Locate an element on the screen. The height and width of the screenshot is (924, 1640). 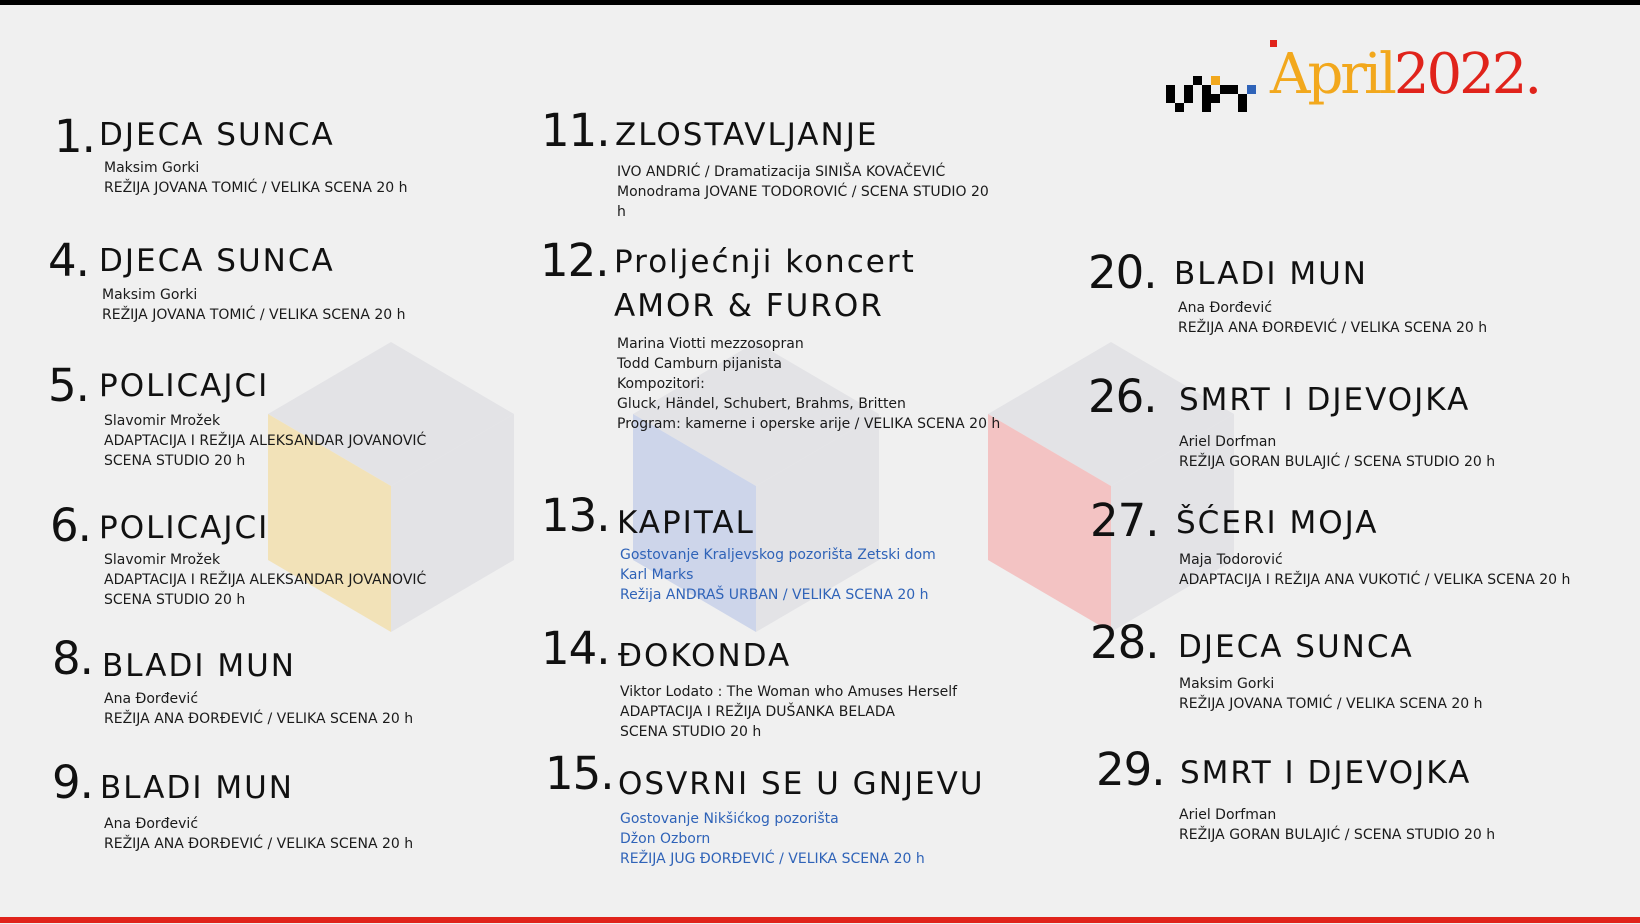
event-date: 13. is located at coordinates (576, 515).